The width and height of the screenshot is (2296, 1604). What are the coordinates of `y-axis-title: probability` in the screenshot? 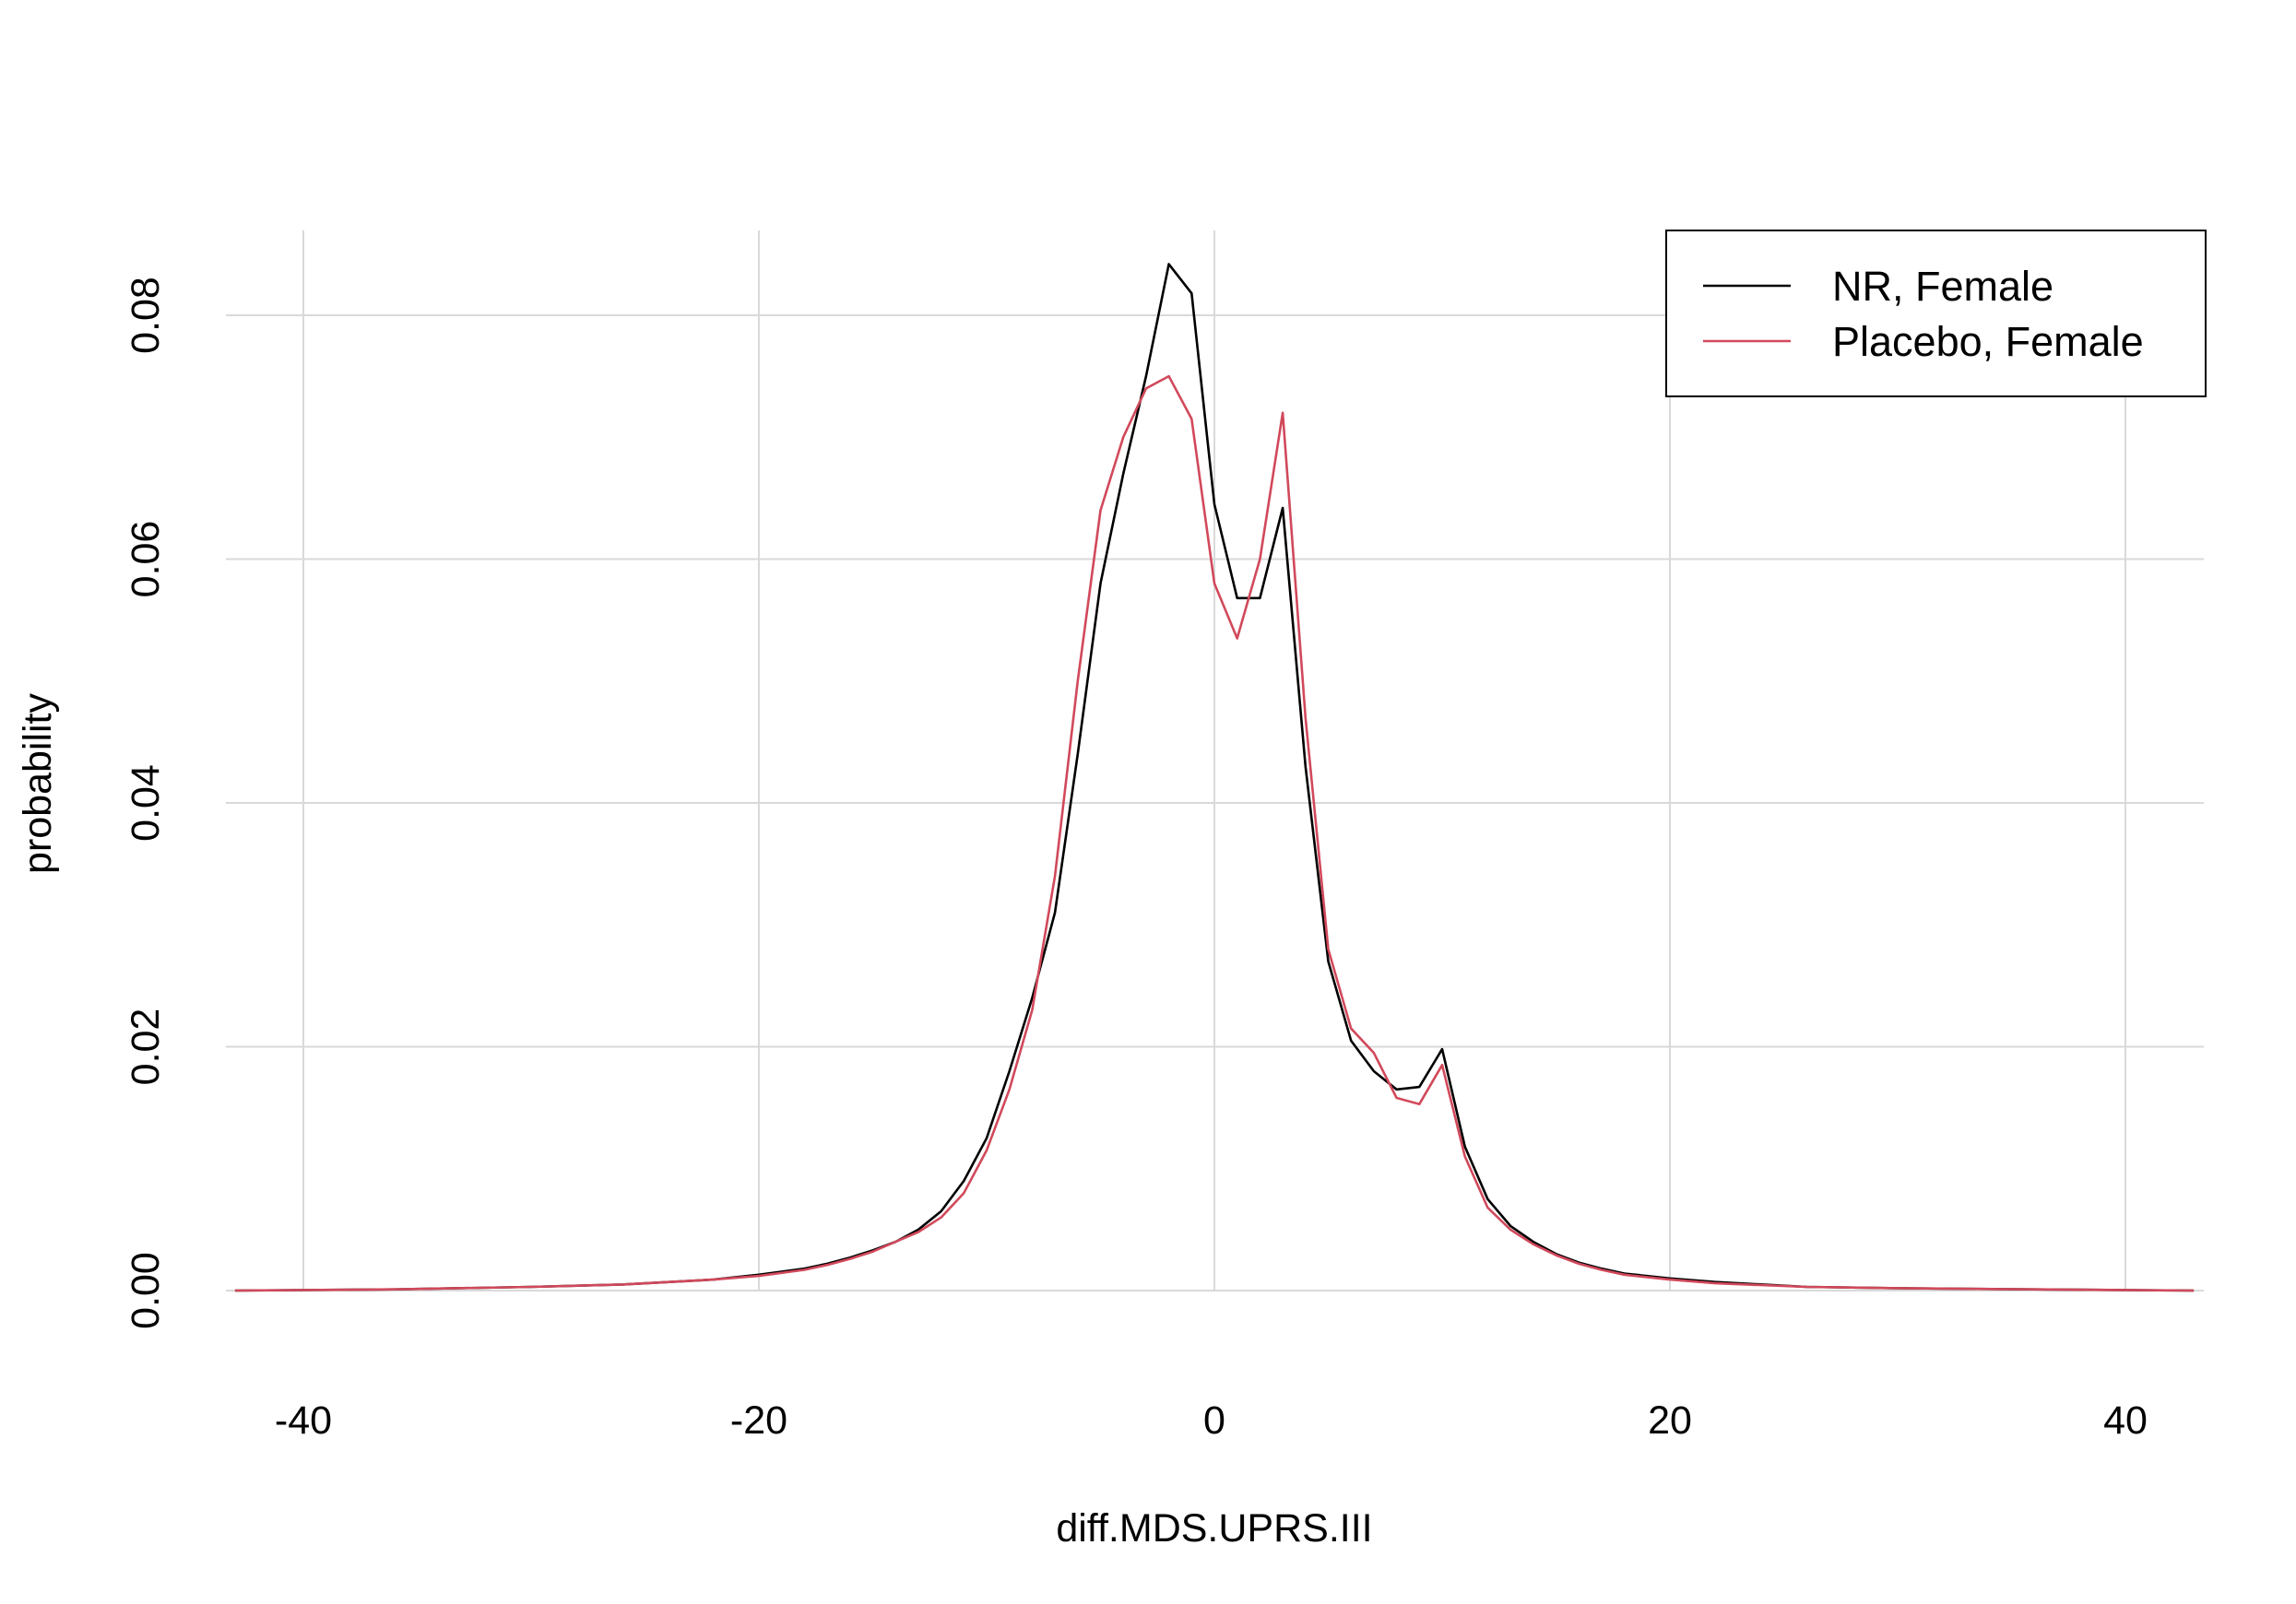 It's located at (38, 784).